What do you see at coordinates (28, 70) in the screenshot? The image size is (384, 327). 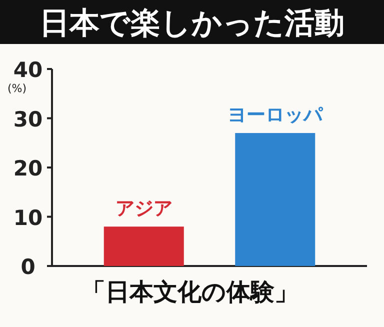 I see `y-tick-label: 40` at bounding box center [28, 70].